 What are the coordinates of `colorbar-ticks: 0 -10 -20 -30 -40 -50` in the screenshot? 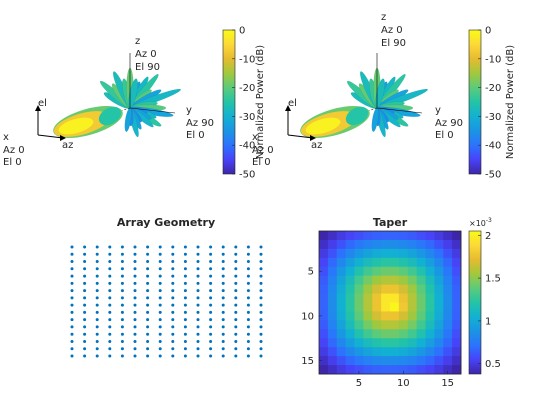 It's located at (489, 103).